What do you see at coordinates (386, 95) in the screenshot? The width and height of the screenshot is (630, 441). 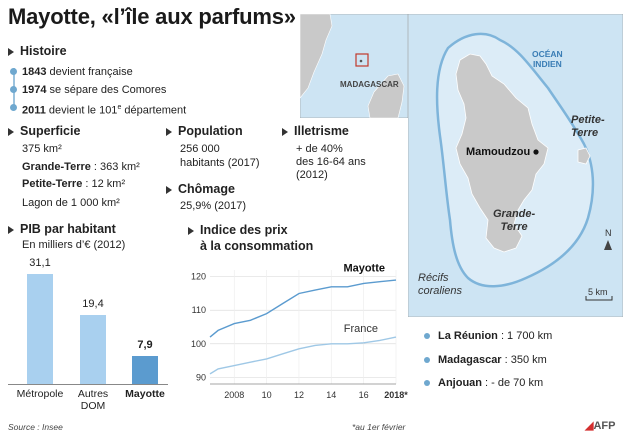 I see `inset-madagascar` at bounding box center [386, 95].